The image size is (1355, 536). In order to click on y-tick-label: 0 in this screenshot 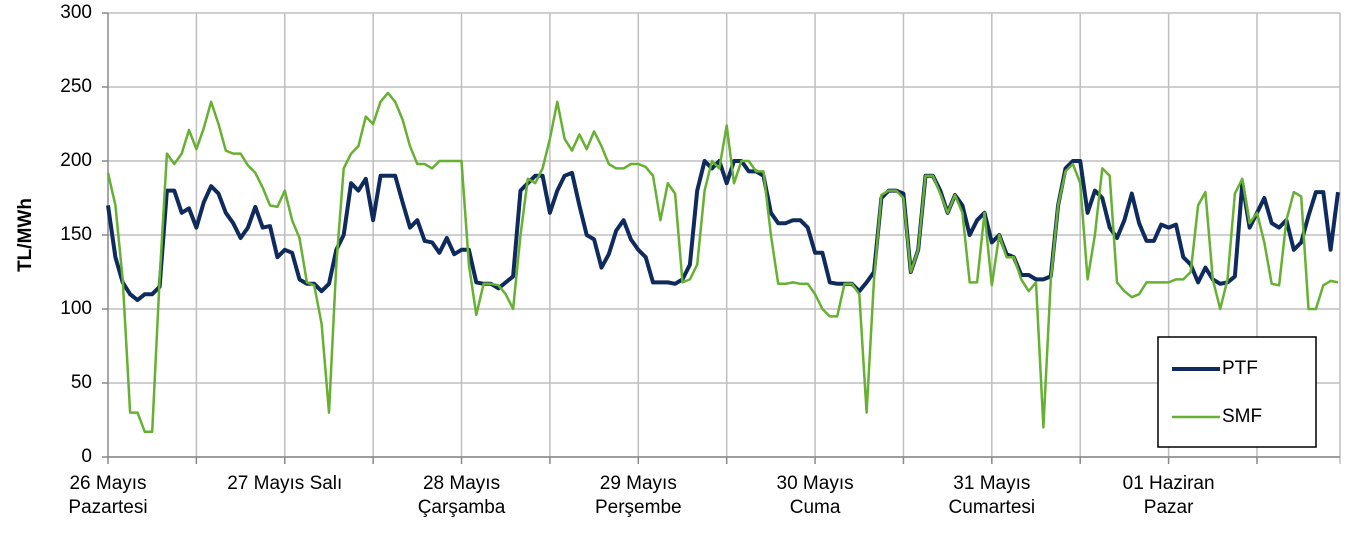, I will do `click(86, 456)`.